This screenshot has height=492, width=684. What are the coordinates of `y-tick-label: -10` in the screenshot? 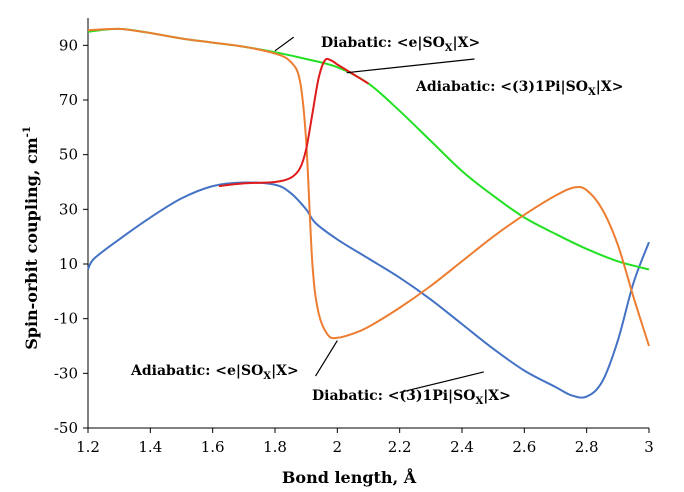 It's located at (66, 319).